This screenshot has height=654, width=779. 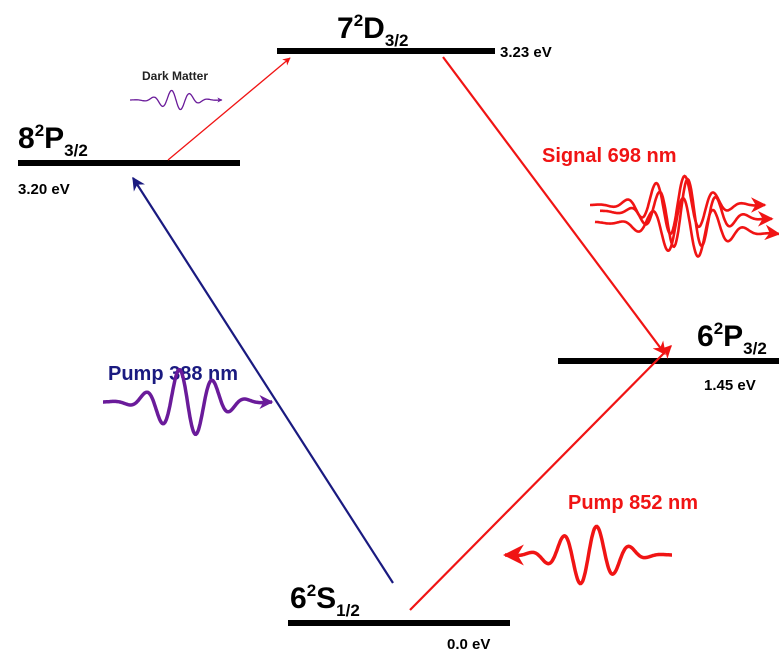 What do you see at coordinates (732, 338) in the screenshot?
I see `level-label: 62P3/2` at bounding box center [732, 338].